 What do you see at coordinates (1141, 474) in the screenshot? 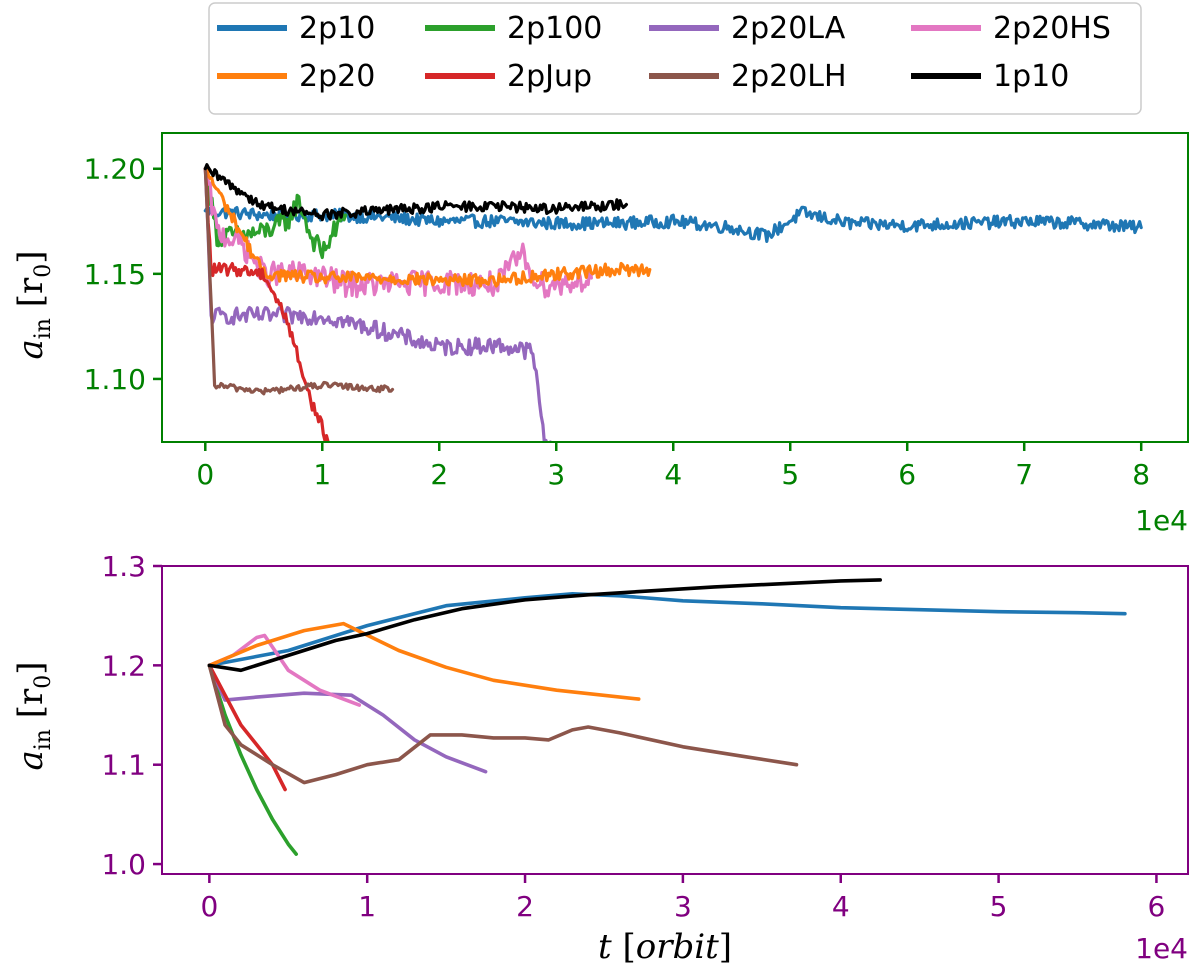
I see `x-tick-label: 8` at bounding box center [1141, 474].